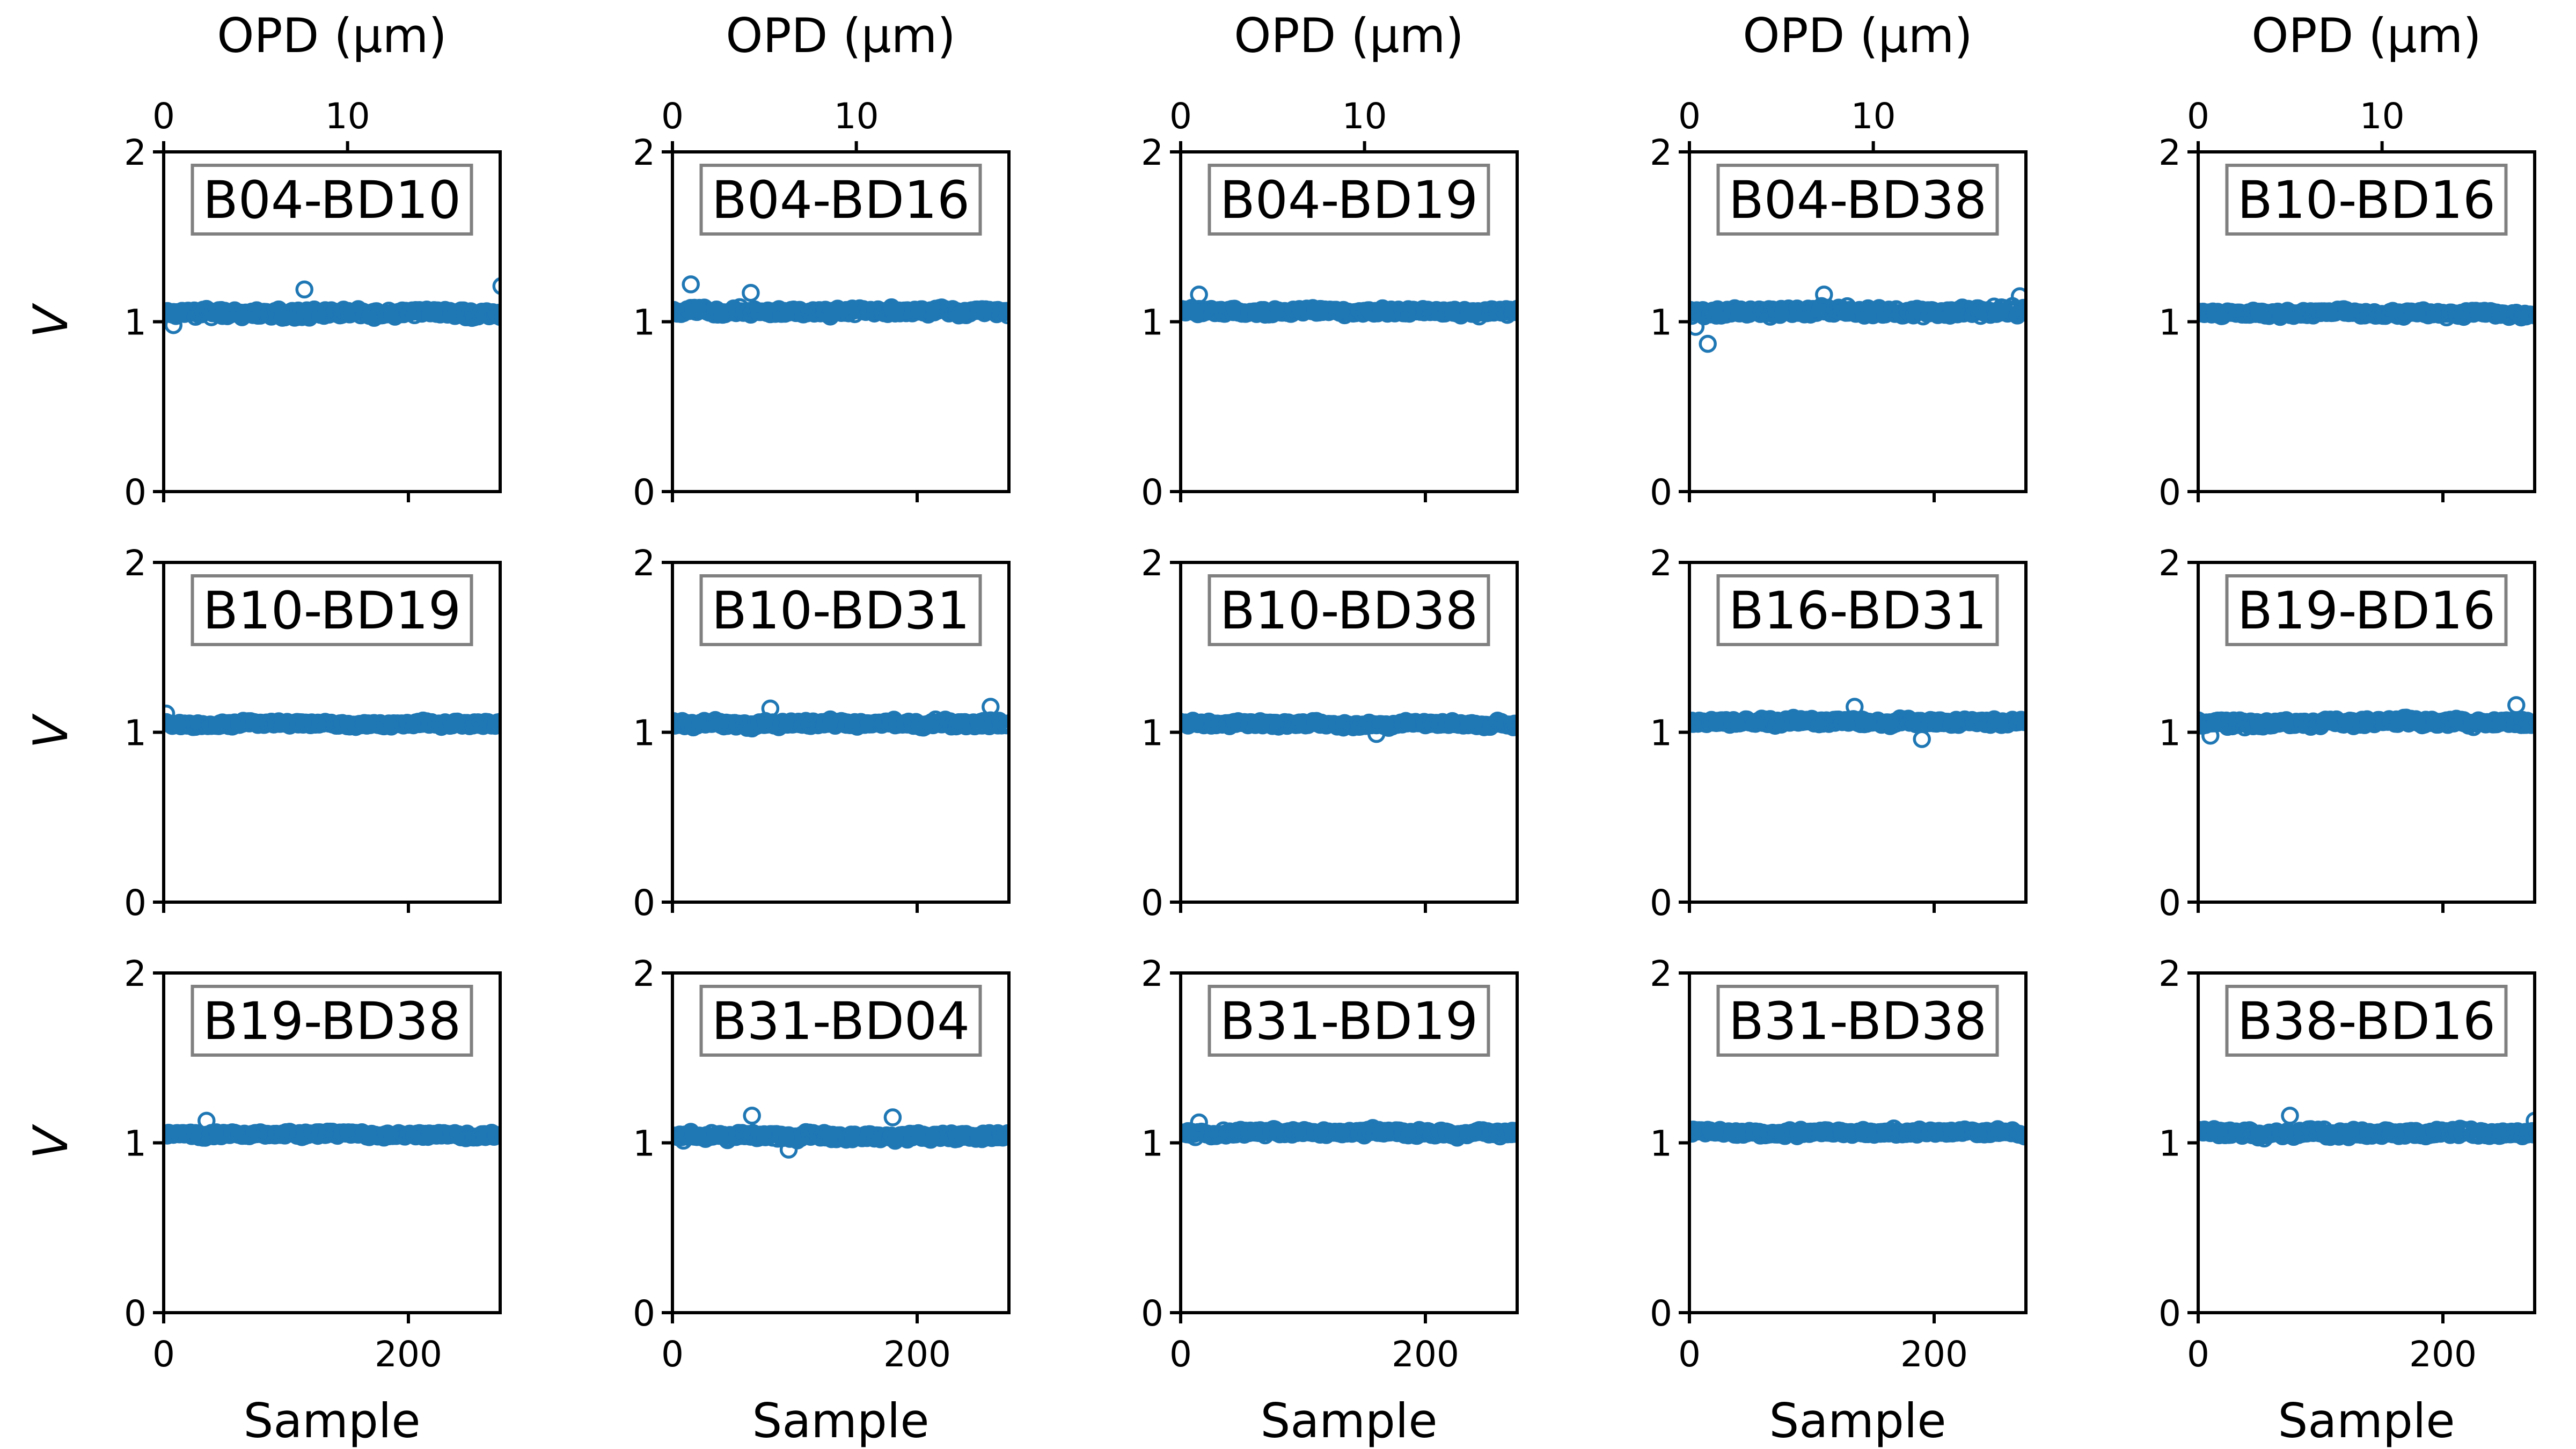 This screenshot has height=1449, width=2576. I want to click on panel-b19-bd16: 0 1 2 B19-BD16, so click(2347, 733).